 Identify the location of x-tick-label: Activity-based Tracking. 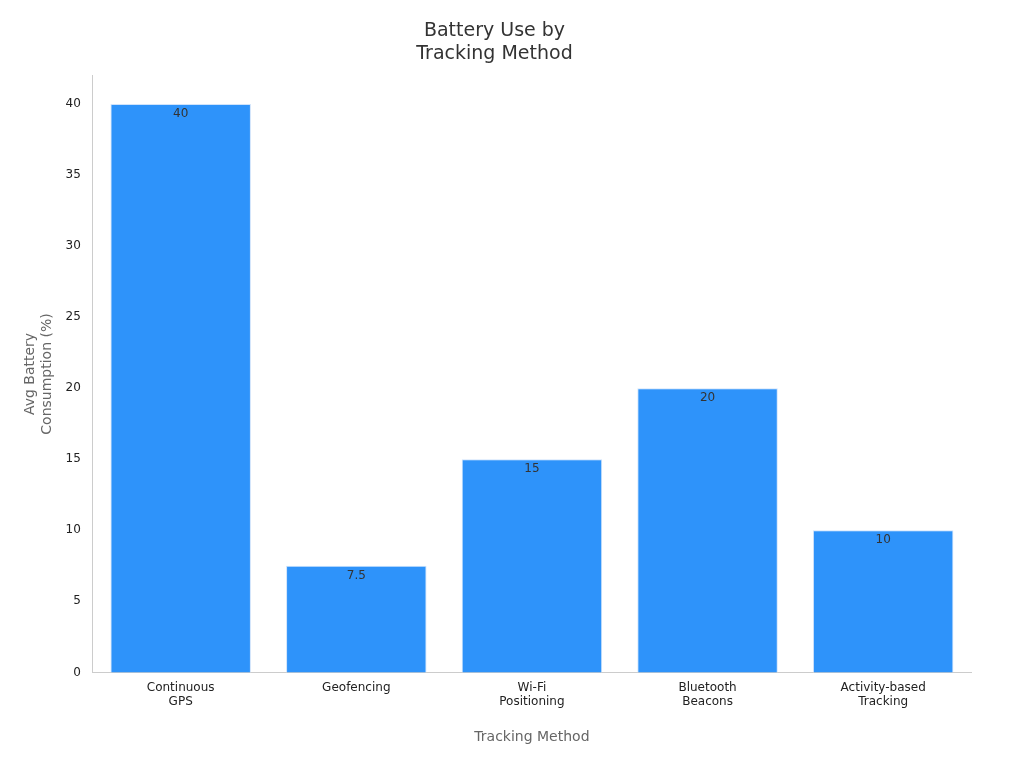
(883, 694).